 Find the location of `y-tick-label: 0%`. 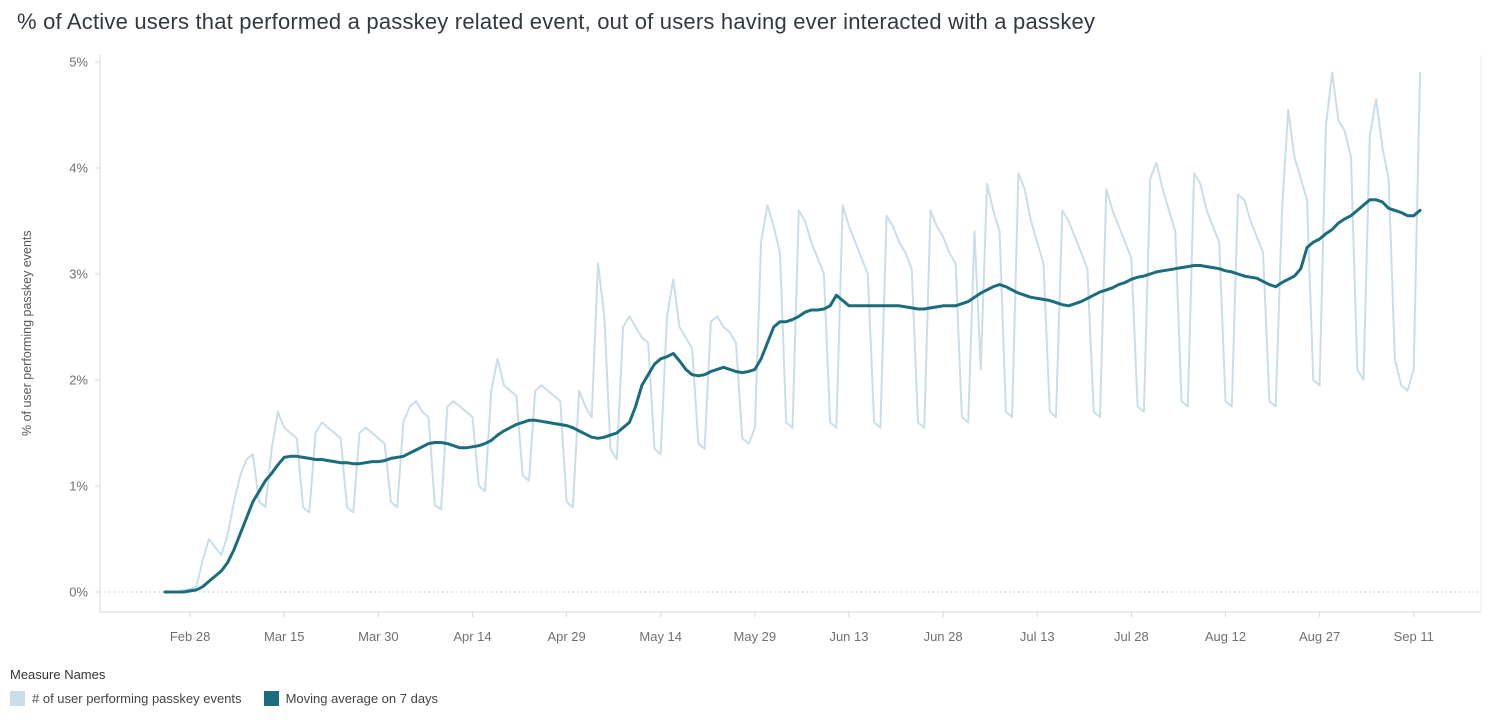

y-tick-label: 0% is located at coordinates (78, 592).